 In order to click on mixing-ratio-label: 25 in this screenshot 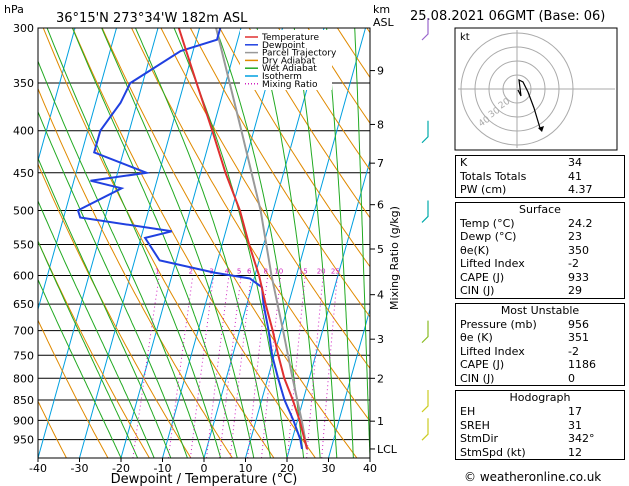, I will do `click(335, 272)`.